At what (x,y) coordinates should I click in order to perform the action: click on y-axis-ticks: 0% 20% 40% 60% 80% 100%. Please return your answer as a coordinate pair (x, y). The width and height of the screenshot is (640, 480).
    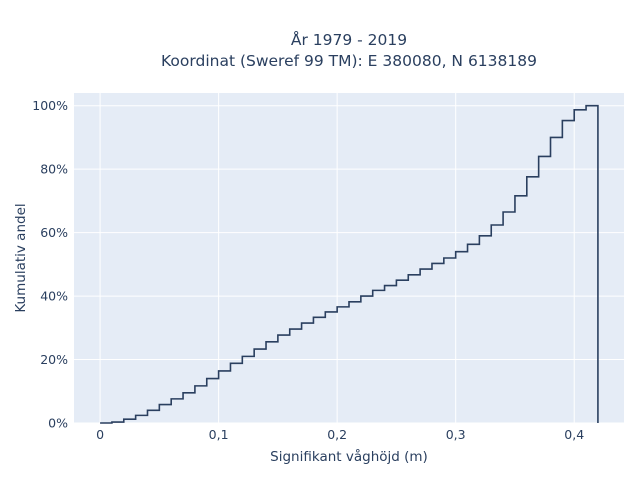
    Looking at the image, I should click on (50, 264).